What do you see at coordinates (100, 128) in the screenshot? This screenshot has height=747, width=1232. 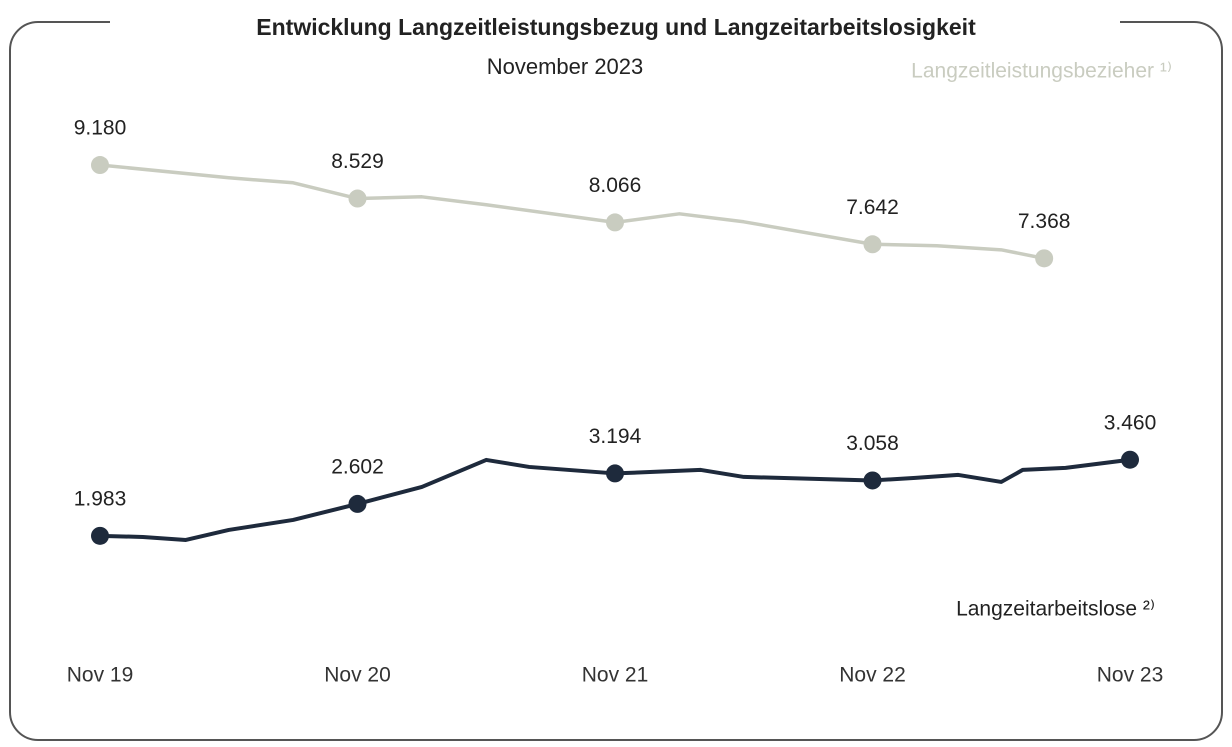 I see `data-label: 9.180` at bounding box center [100, 128].